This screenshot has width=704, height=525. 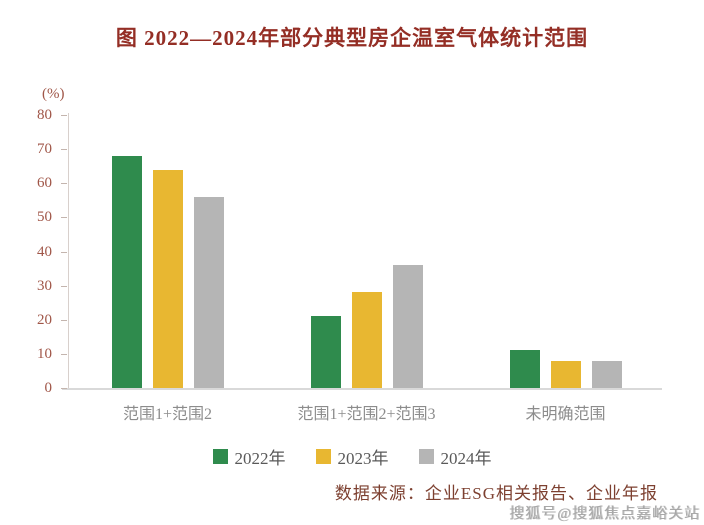 I want to click on legend-item: 2024年, so click(x=455, y=456).